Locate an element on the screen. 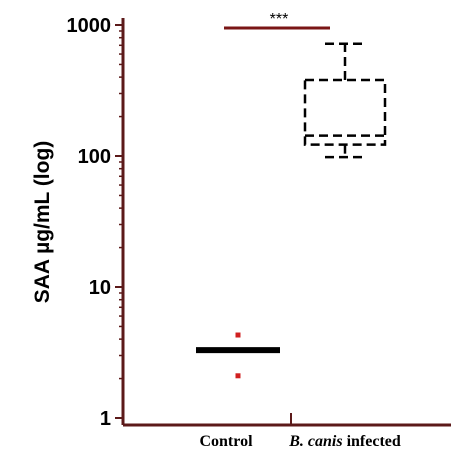 This screenshot has width=456, height=451. x-labels: Control B. canis infected is located at coordinates (299, 441).